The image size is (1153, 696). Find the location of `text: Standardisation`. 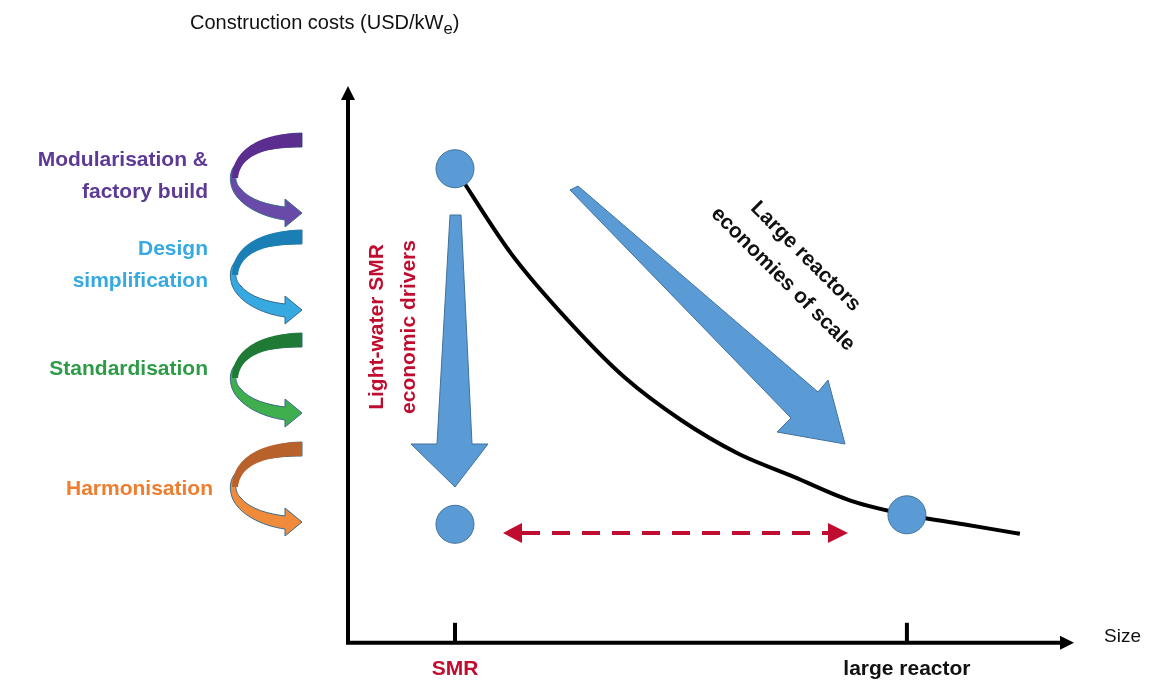

text: Standardisation is located at coordinates (128, 368).